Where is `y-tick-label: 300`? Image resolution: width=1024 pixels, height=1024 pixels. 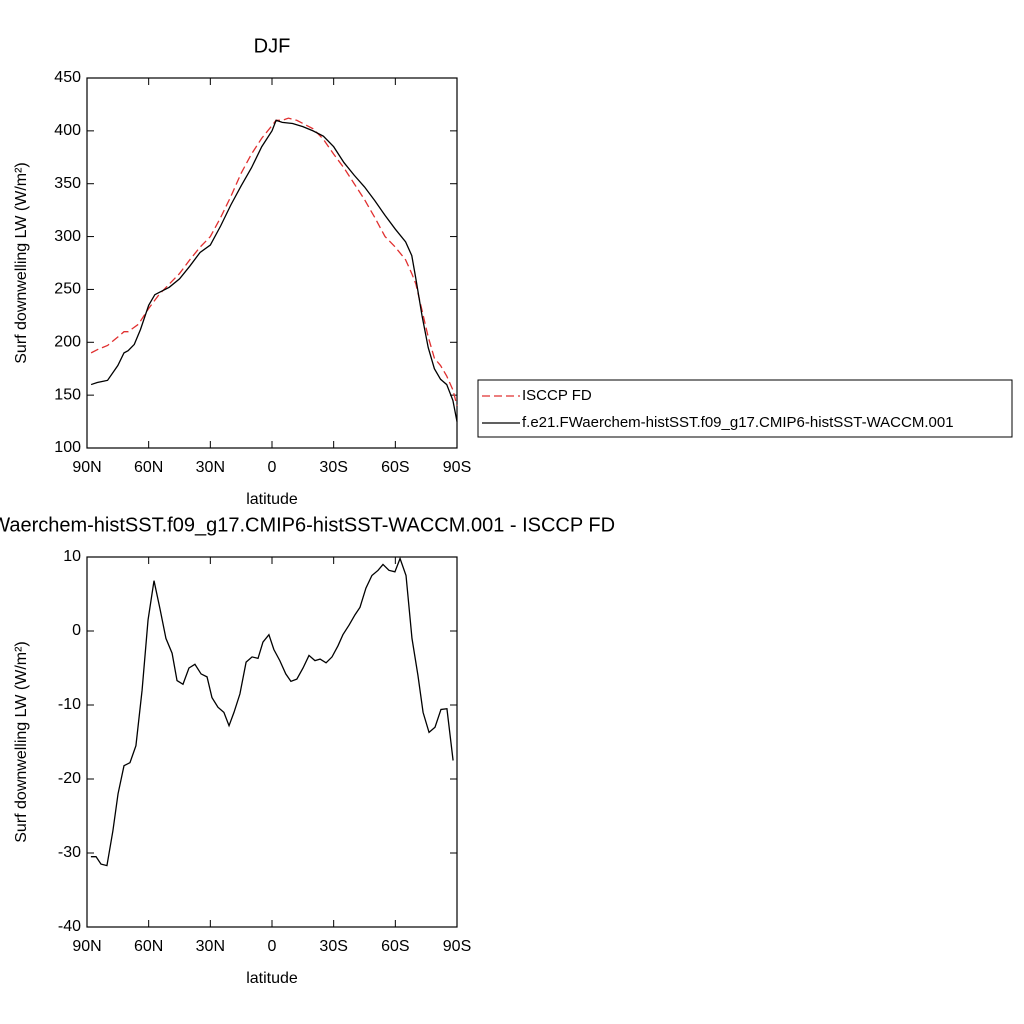 y-tick-label: 300 is located at coordinates (67, 236).